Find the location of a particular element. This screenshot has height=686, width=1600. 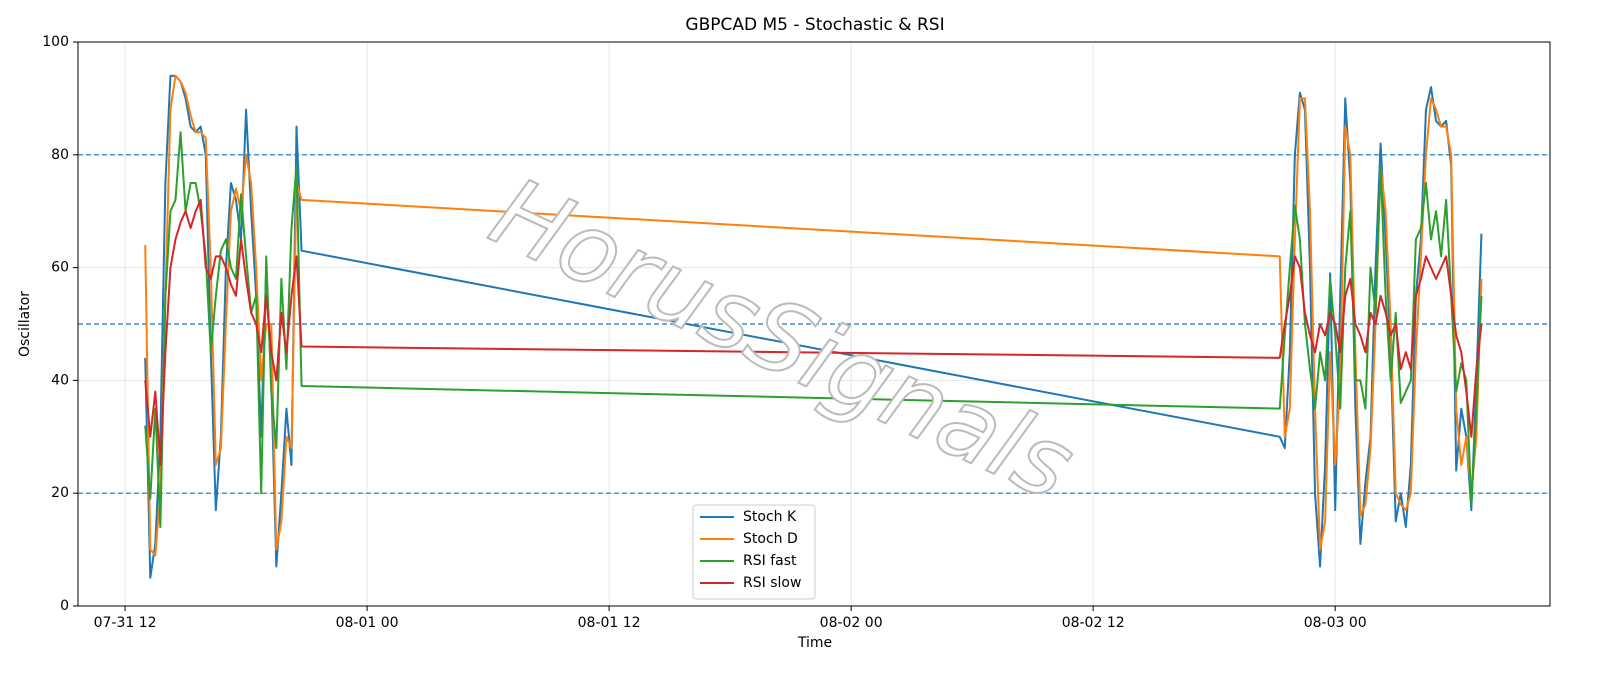

y-tick-label: 0 is located at coordinates (64, 606).